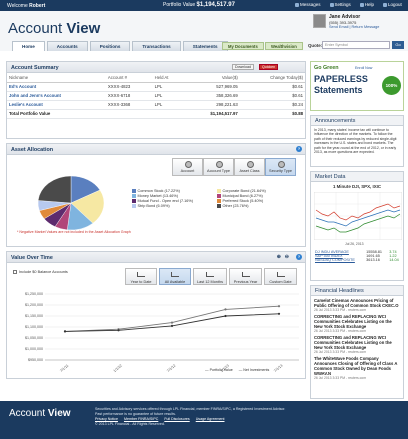 The image size is (408, 439). I want to click on account-link: Leslie's Account, so click(56, 105).